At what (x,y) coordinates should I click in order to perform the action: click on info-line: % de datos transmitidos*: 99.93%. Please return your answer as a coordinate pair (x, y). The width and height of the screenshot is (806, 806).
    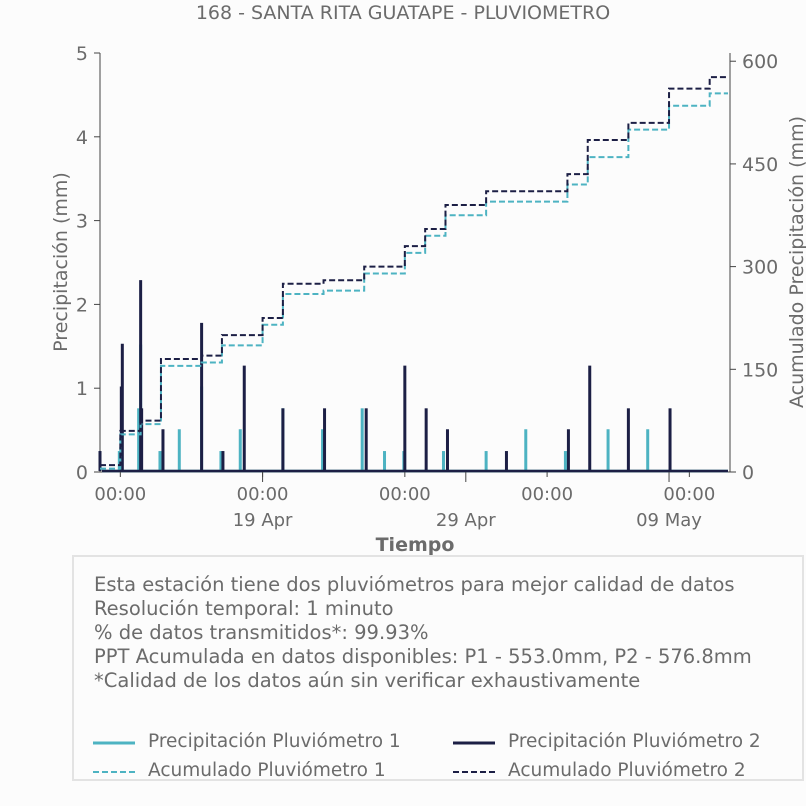
    Looking at the image, I should click on (261, 632).